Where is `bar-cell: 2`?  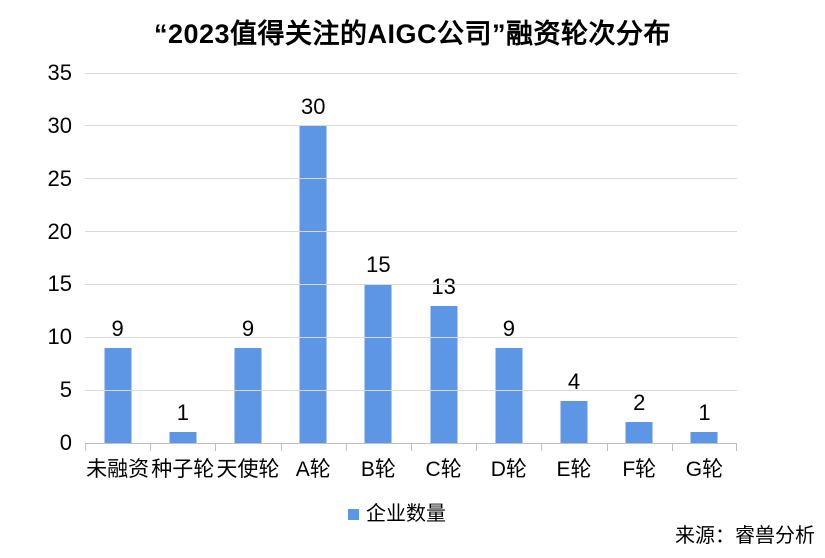 bar-cell: 2 is located at coordinates (639, 258).